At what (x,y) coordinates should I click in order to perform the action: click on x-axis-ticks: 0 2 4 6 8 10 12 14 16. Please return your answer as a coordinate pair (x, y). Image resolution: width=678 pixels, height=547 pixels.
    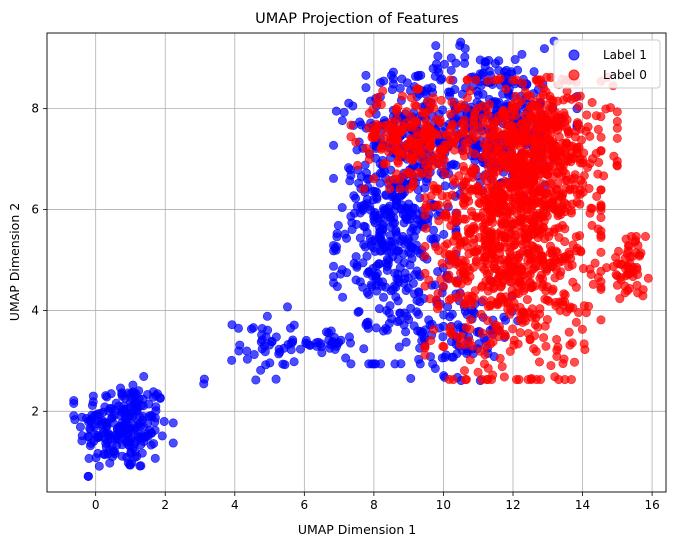
    Looking at the image, I should click on (376, 502).